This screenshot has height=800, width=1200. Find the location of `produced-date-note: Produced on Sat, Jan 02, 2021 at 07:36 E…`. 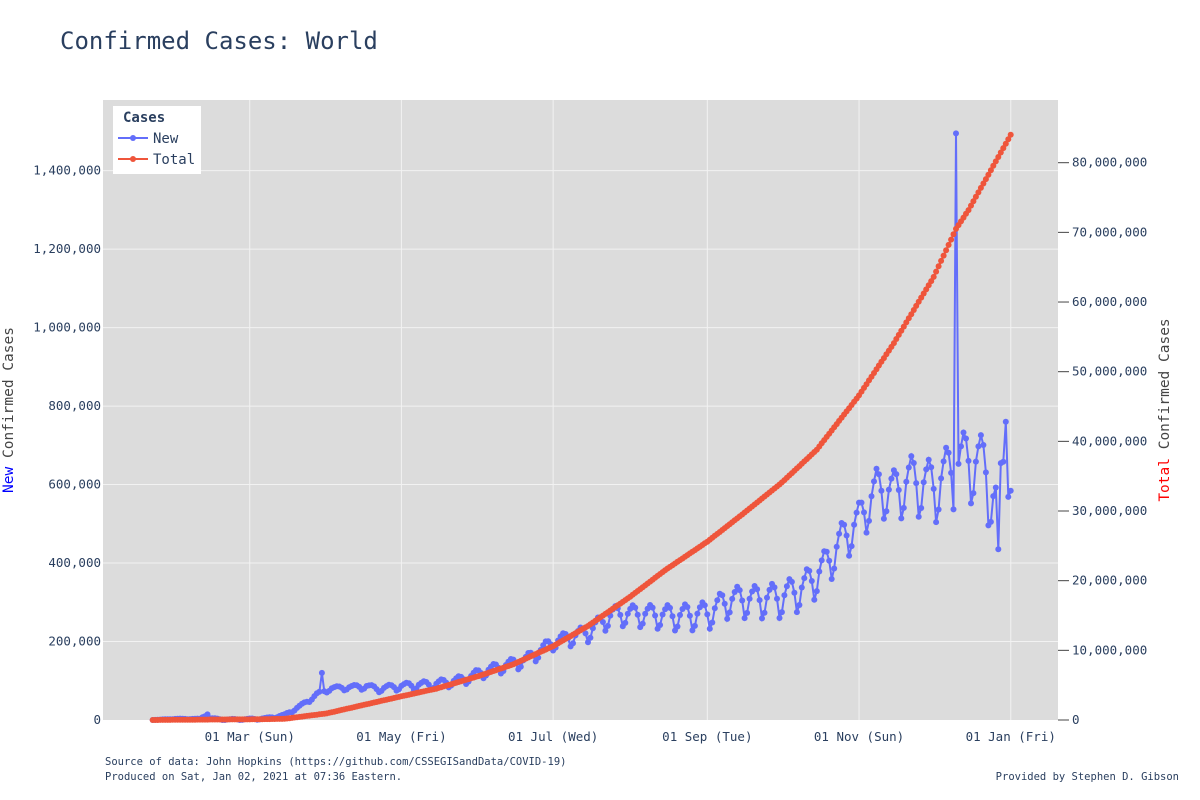

produced-date-note: Produced on Sat, Jan 02, 2021 at 07:36 E… is located at coordinates (254, 777).